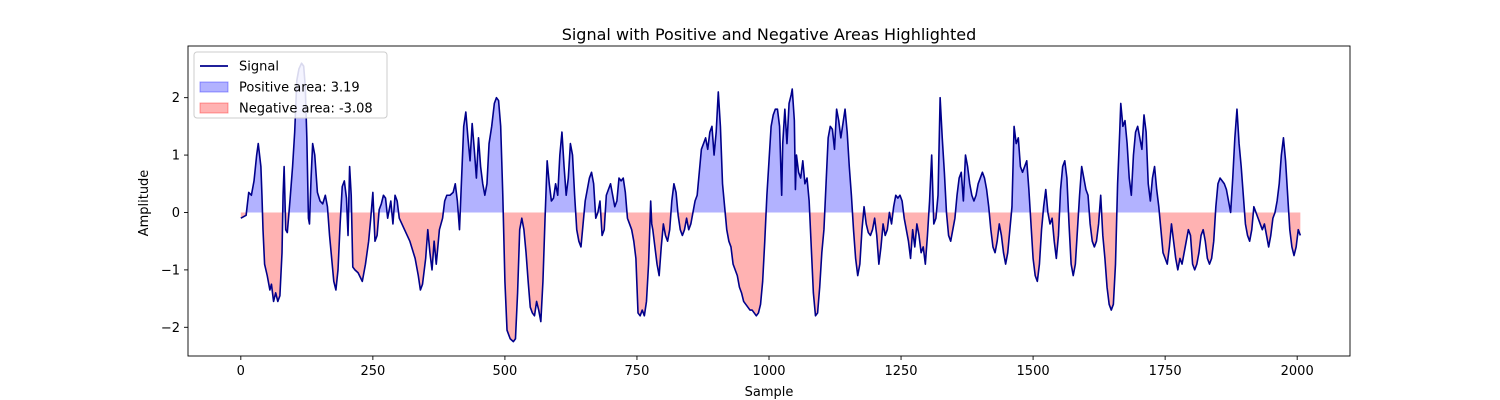  What do you see at coordinates (176, 213) in the screenshot?
I see `y-tick-label: 0` at bounding box center [176, 213].